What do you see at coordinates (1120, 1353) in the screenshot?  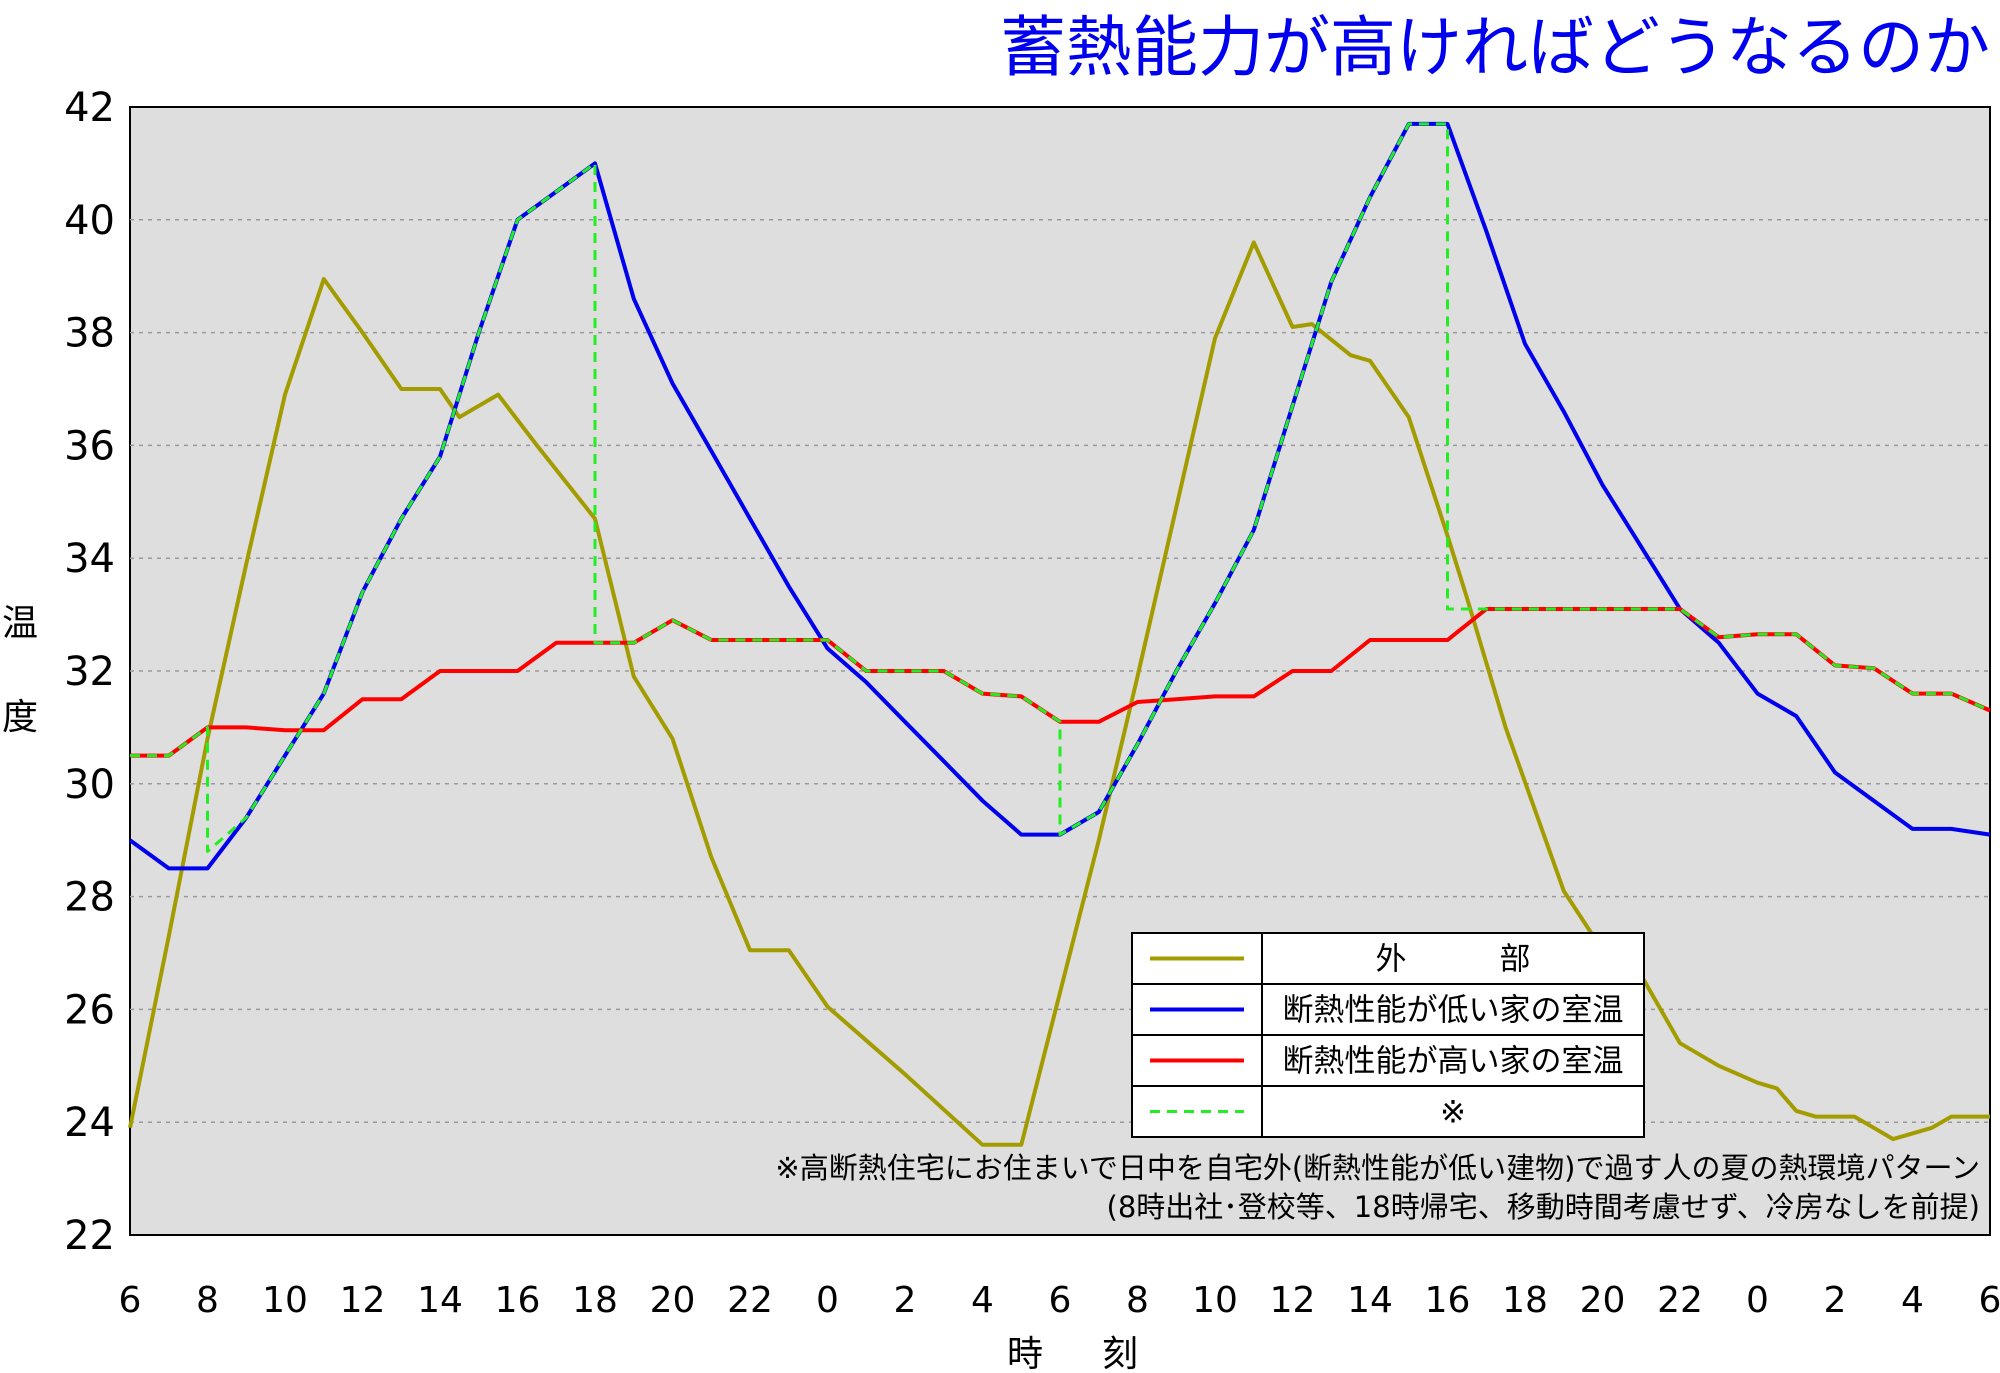 I see `x-axis-label-char: 刻` at bounding box center [1120, 1353].